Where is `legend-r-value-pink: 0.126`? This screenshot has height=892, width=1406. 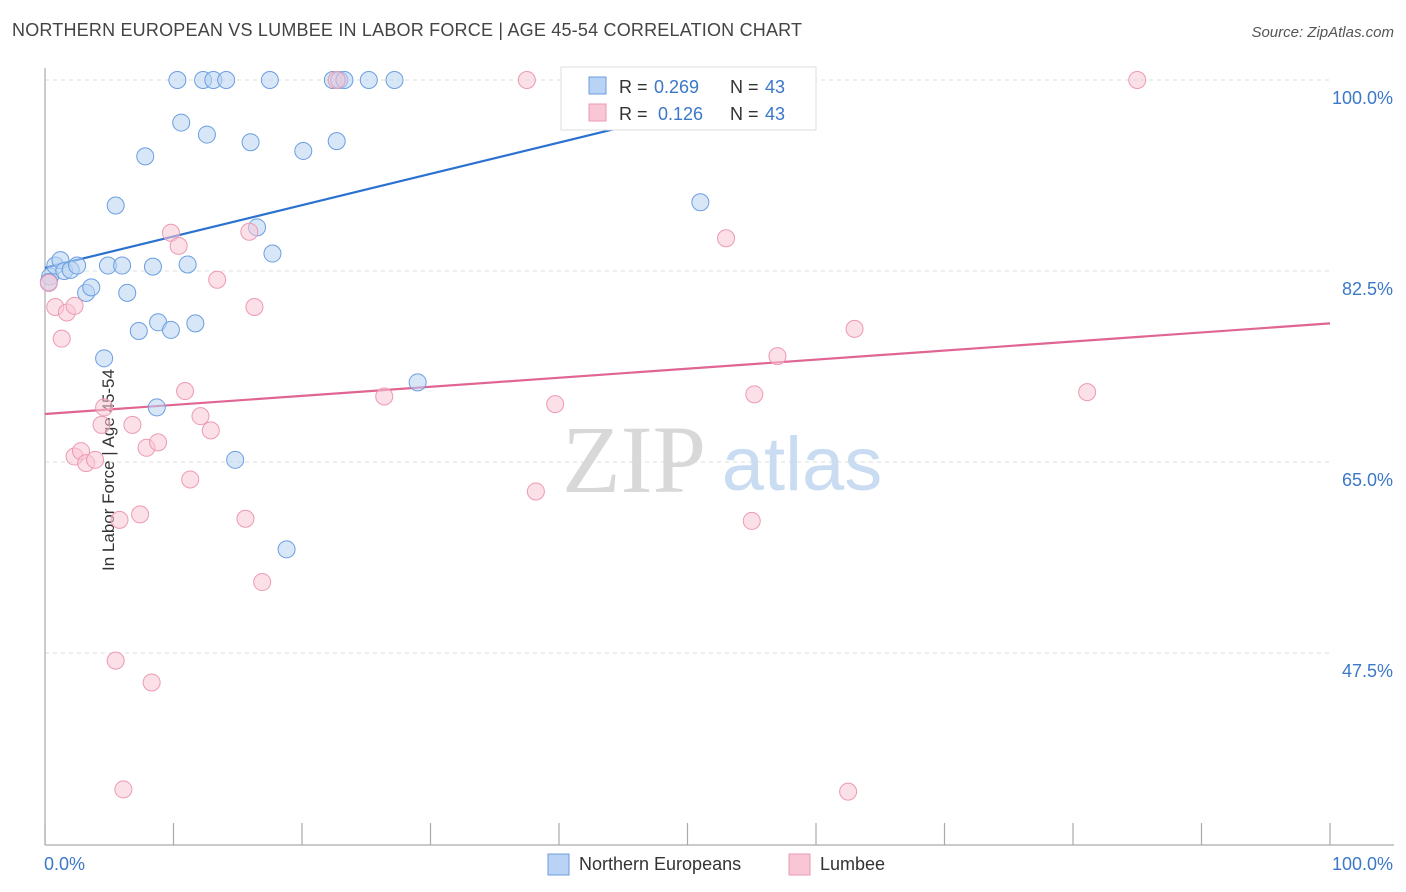 legend-r-value-pink: 0.126 is located at coordinates (680, 114).